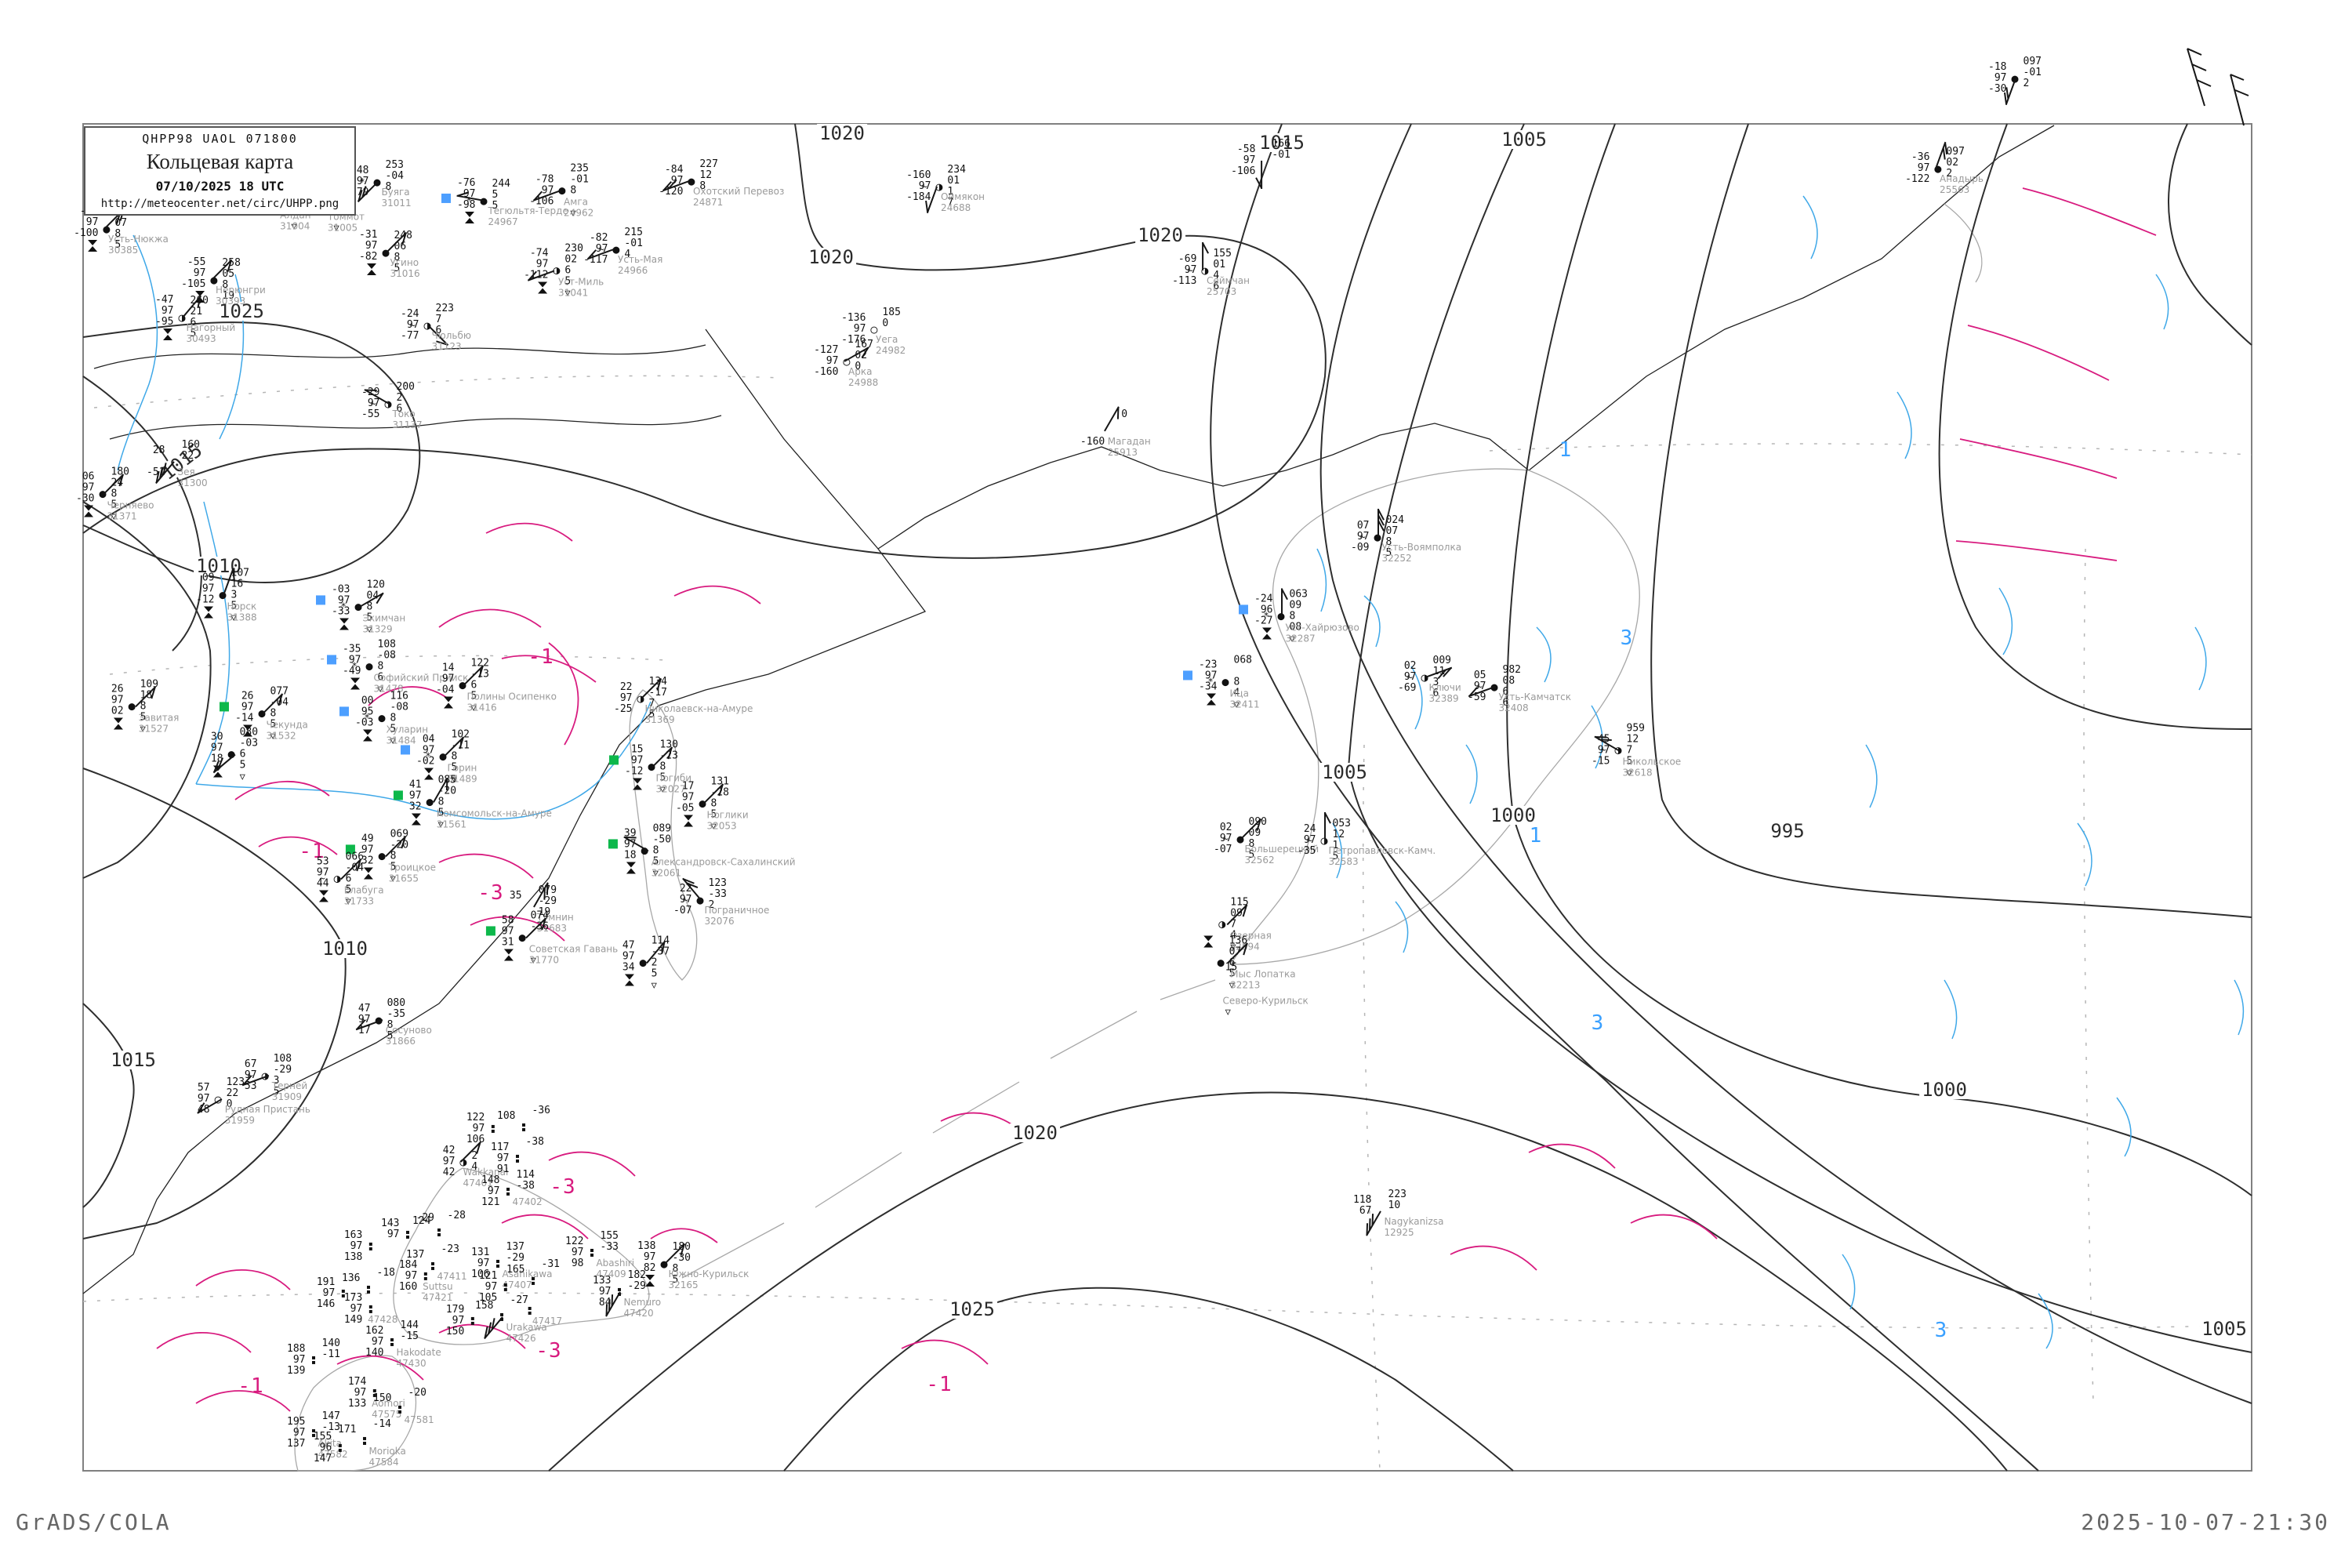 This screenshot has height=1568, width=2352. What do you see at coordinates (1092, 431) in the screenshot?
I see `station-left-values: -160` at bounding box center [1092, 431].